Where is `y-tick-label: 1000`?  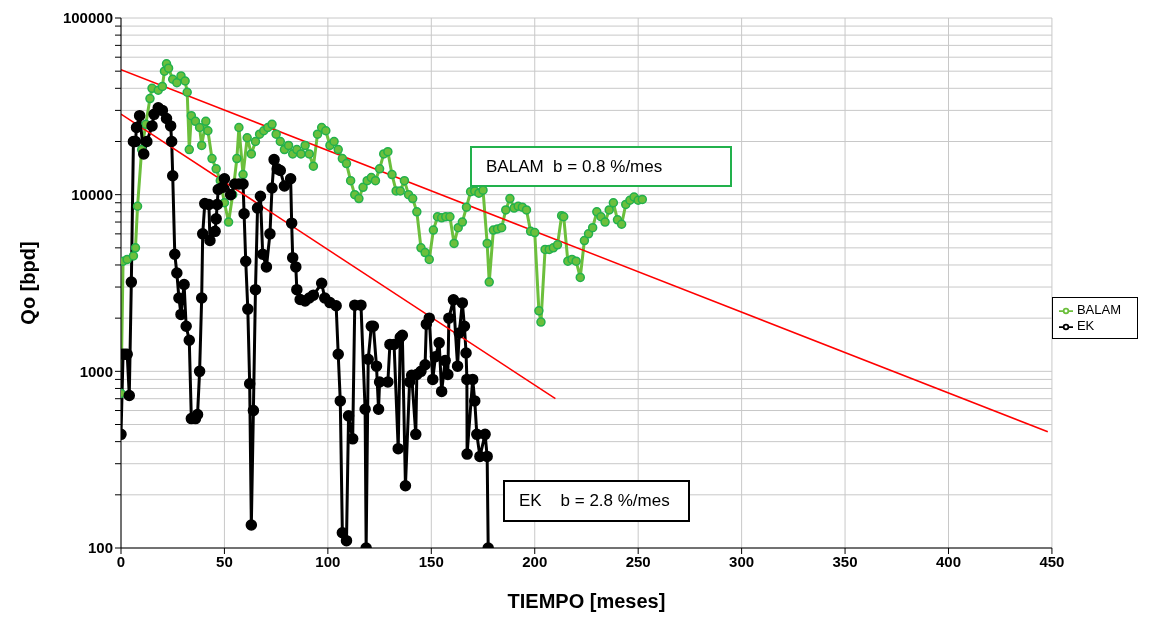
y-tick-label: 1000 is located at coordinates (96, 371).